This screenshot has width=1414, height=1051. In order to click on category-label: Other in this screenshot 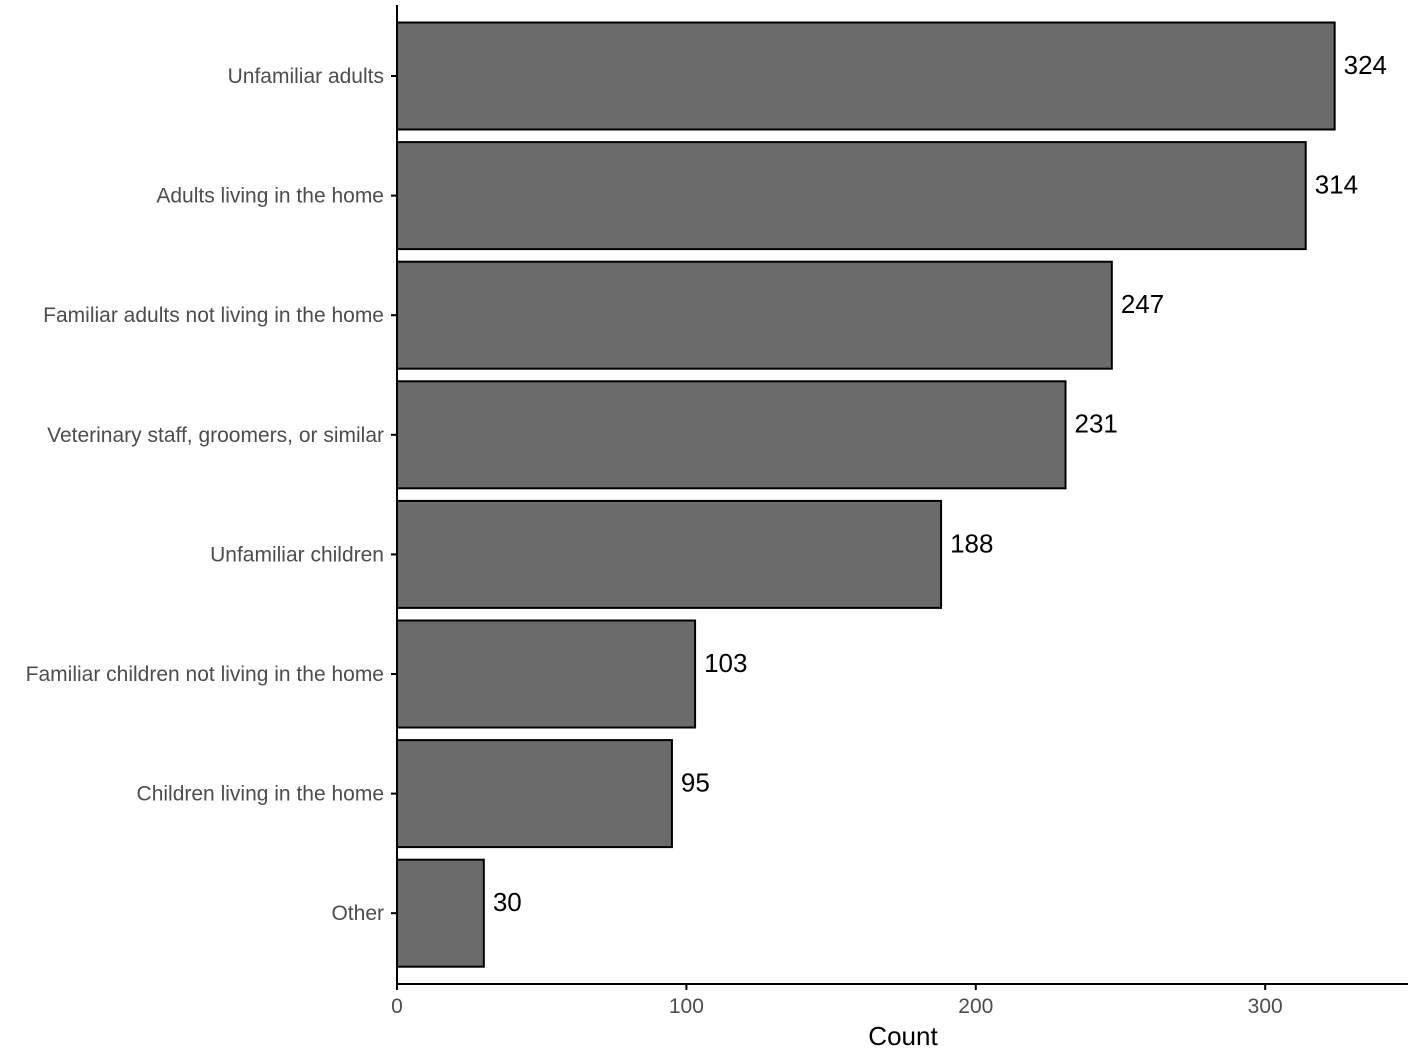, I will do `click(357, 913)`.